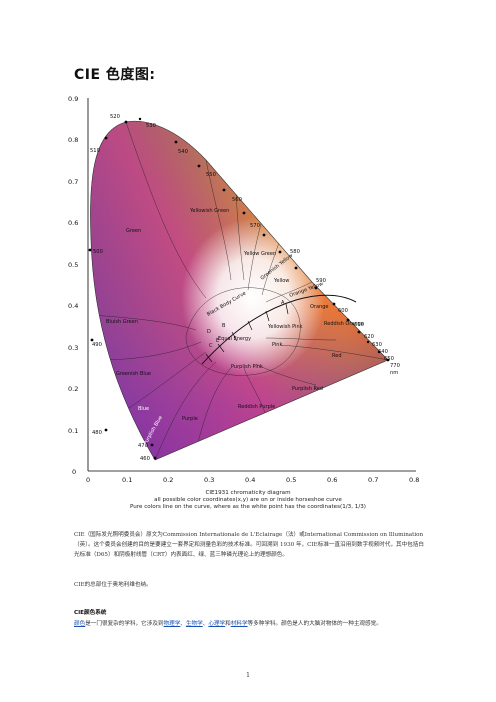 Image resolution: width=496 pixels, height=702 pixels. Describe the element at coordinates (256, 407) in the screenshot. I see `region-label: Reddish Purple` at that location.